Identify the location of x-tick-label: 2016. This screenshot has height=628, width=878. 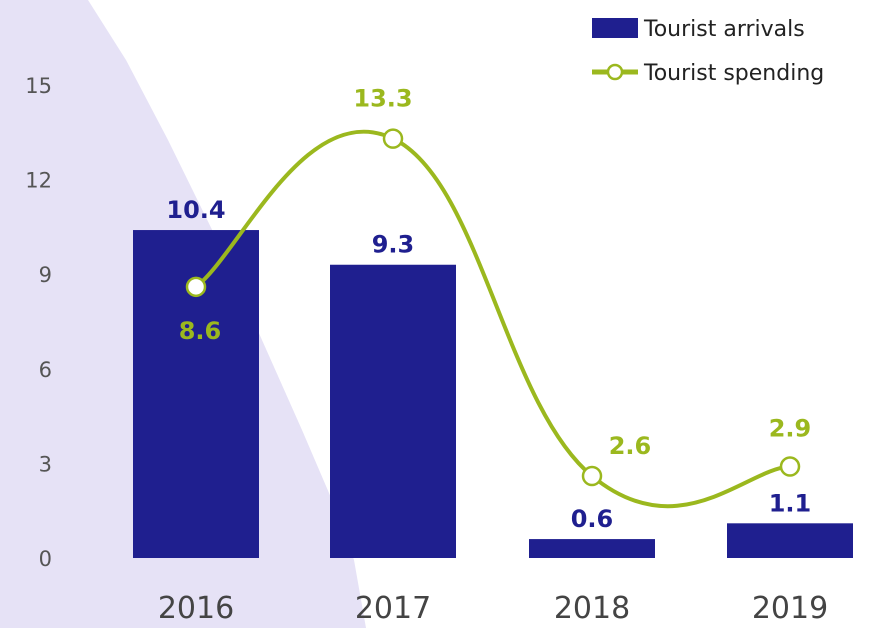
(196, 608).